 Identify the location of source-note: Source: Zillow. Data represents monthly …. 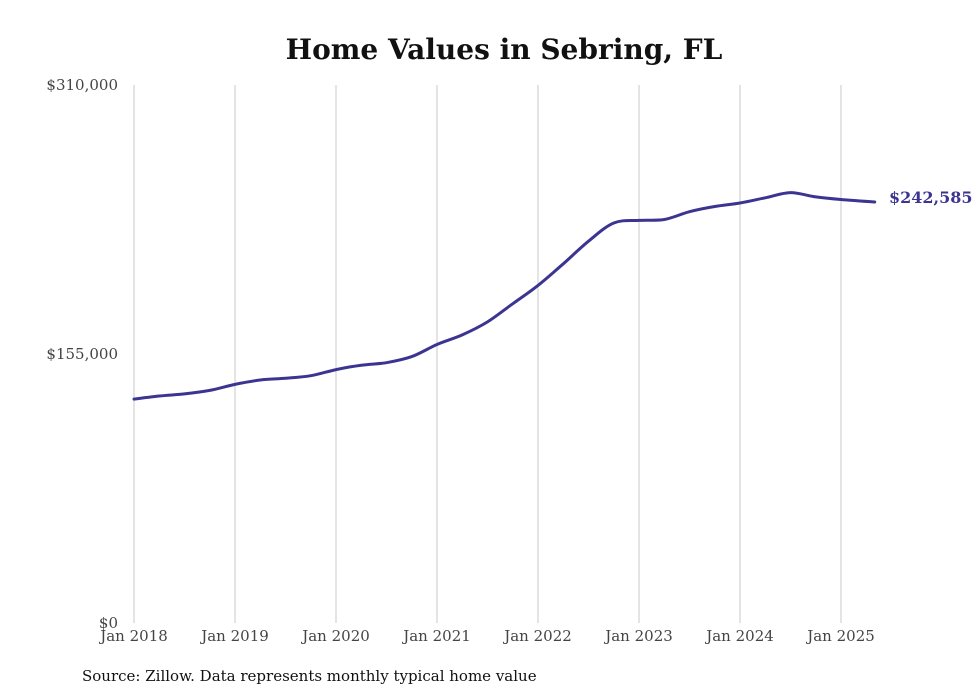
(309, 676).